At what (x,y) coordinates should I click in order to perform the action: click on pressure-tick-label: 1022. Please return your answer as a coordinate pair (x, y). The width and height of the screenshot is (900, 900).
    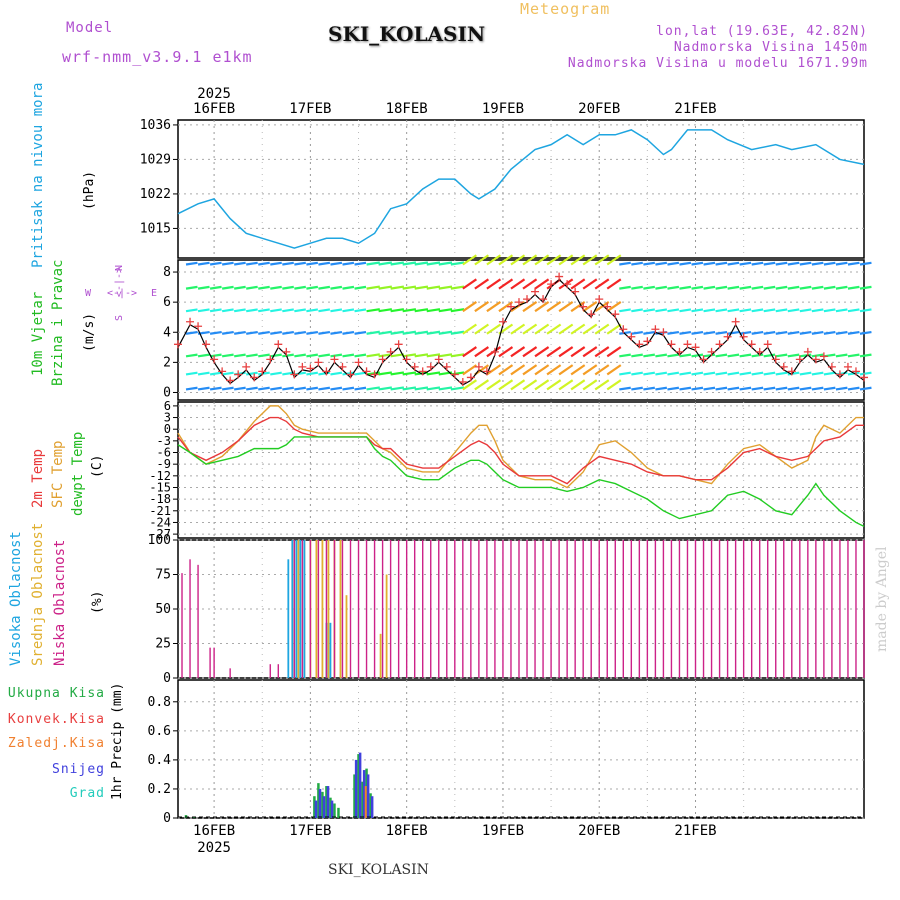
    Looking at the image, I should click on (155, 194).